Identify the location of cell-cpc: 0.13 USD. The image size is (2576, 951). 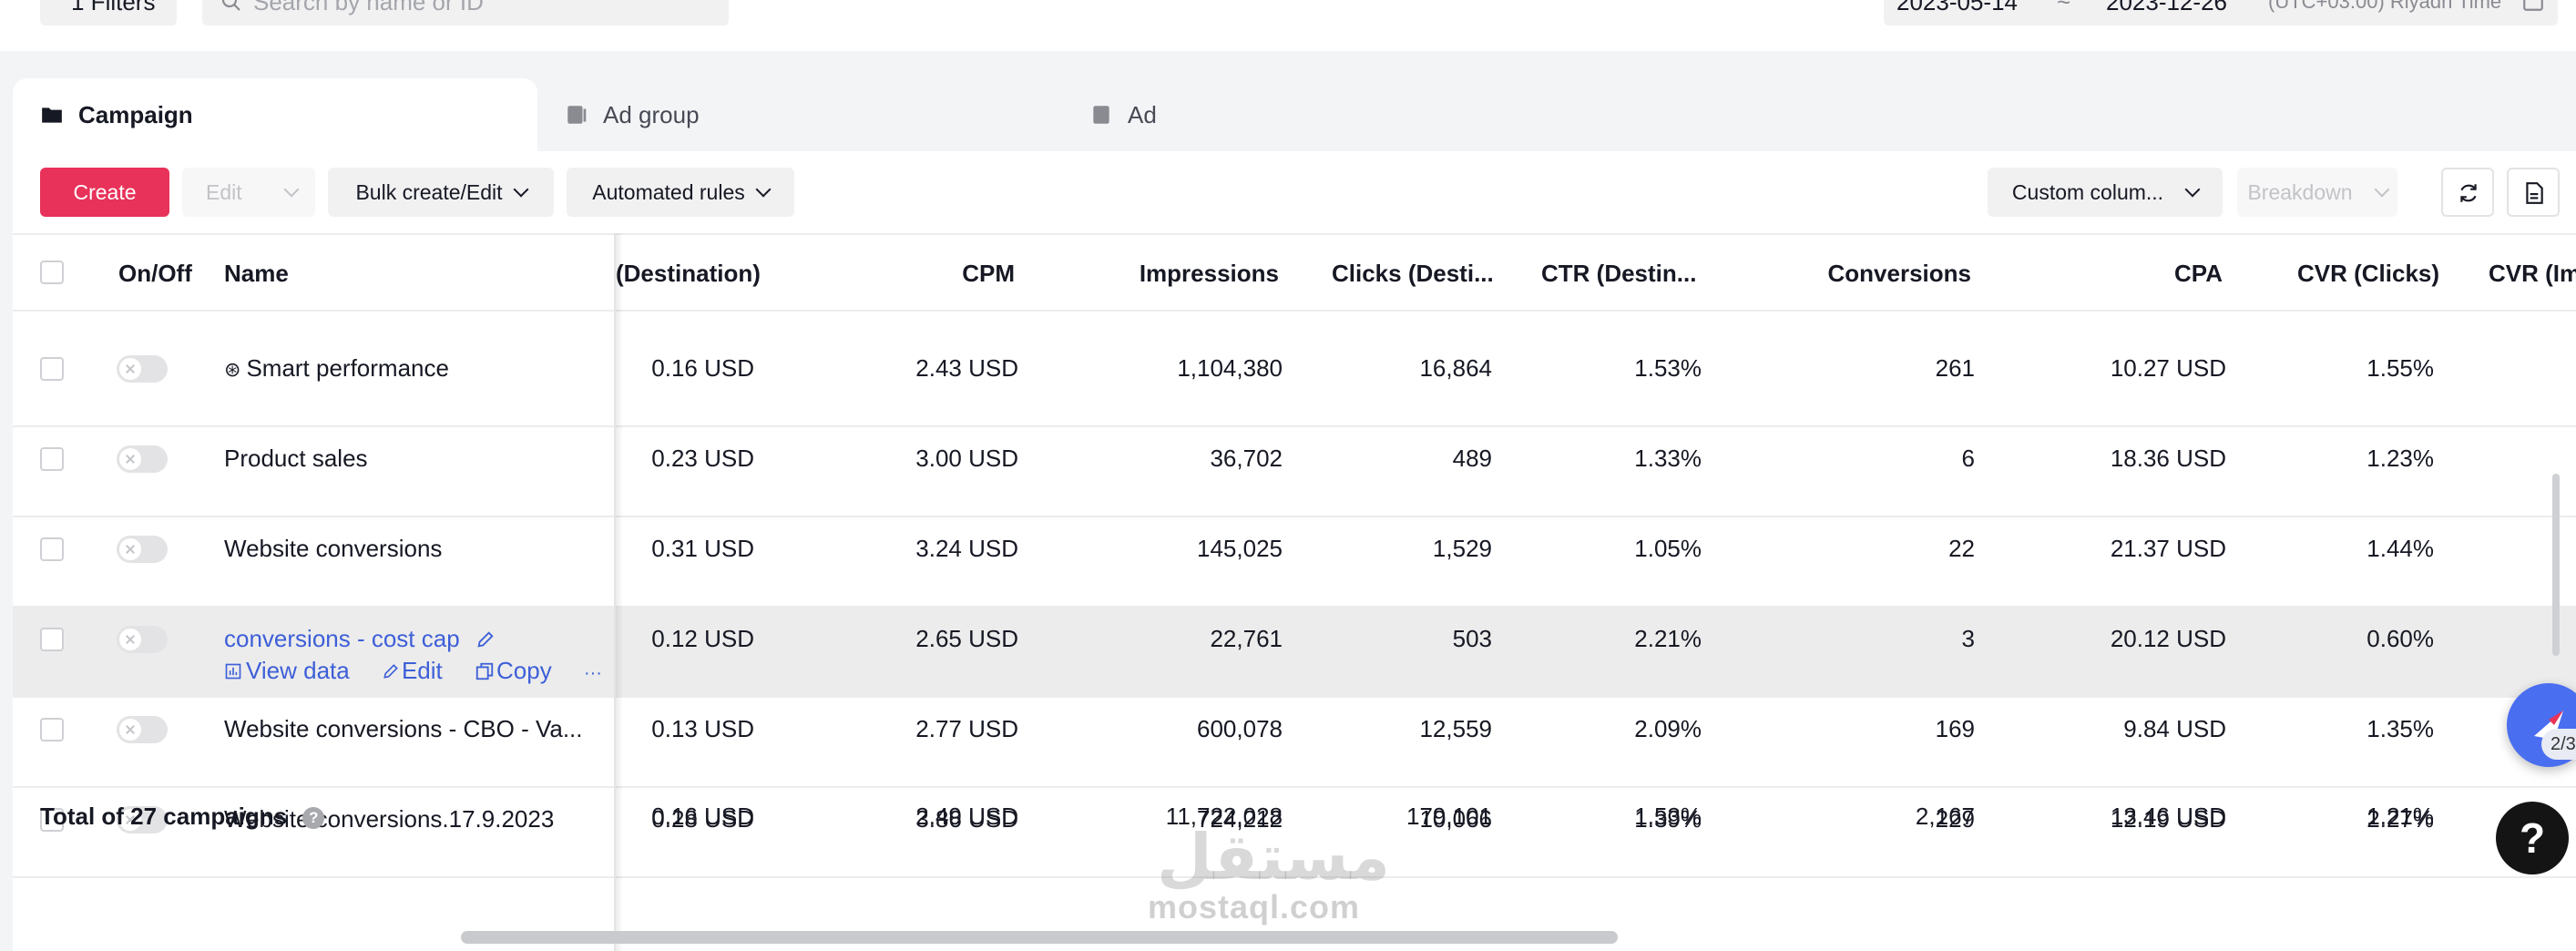
(702, 729).